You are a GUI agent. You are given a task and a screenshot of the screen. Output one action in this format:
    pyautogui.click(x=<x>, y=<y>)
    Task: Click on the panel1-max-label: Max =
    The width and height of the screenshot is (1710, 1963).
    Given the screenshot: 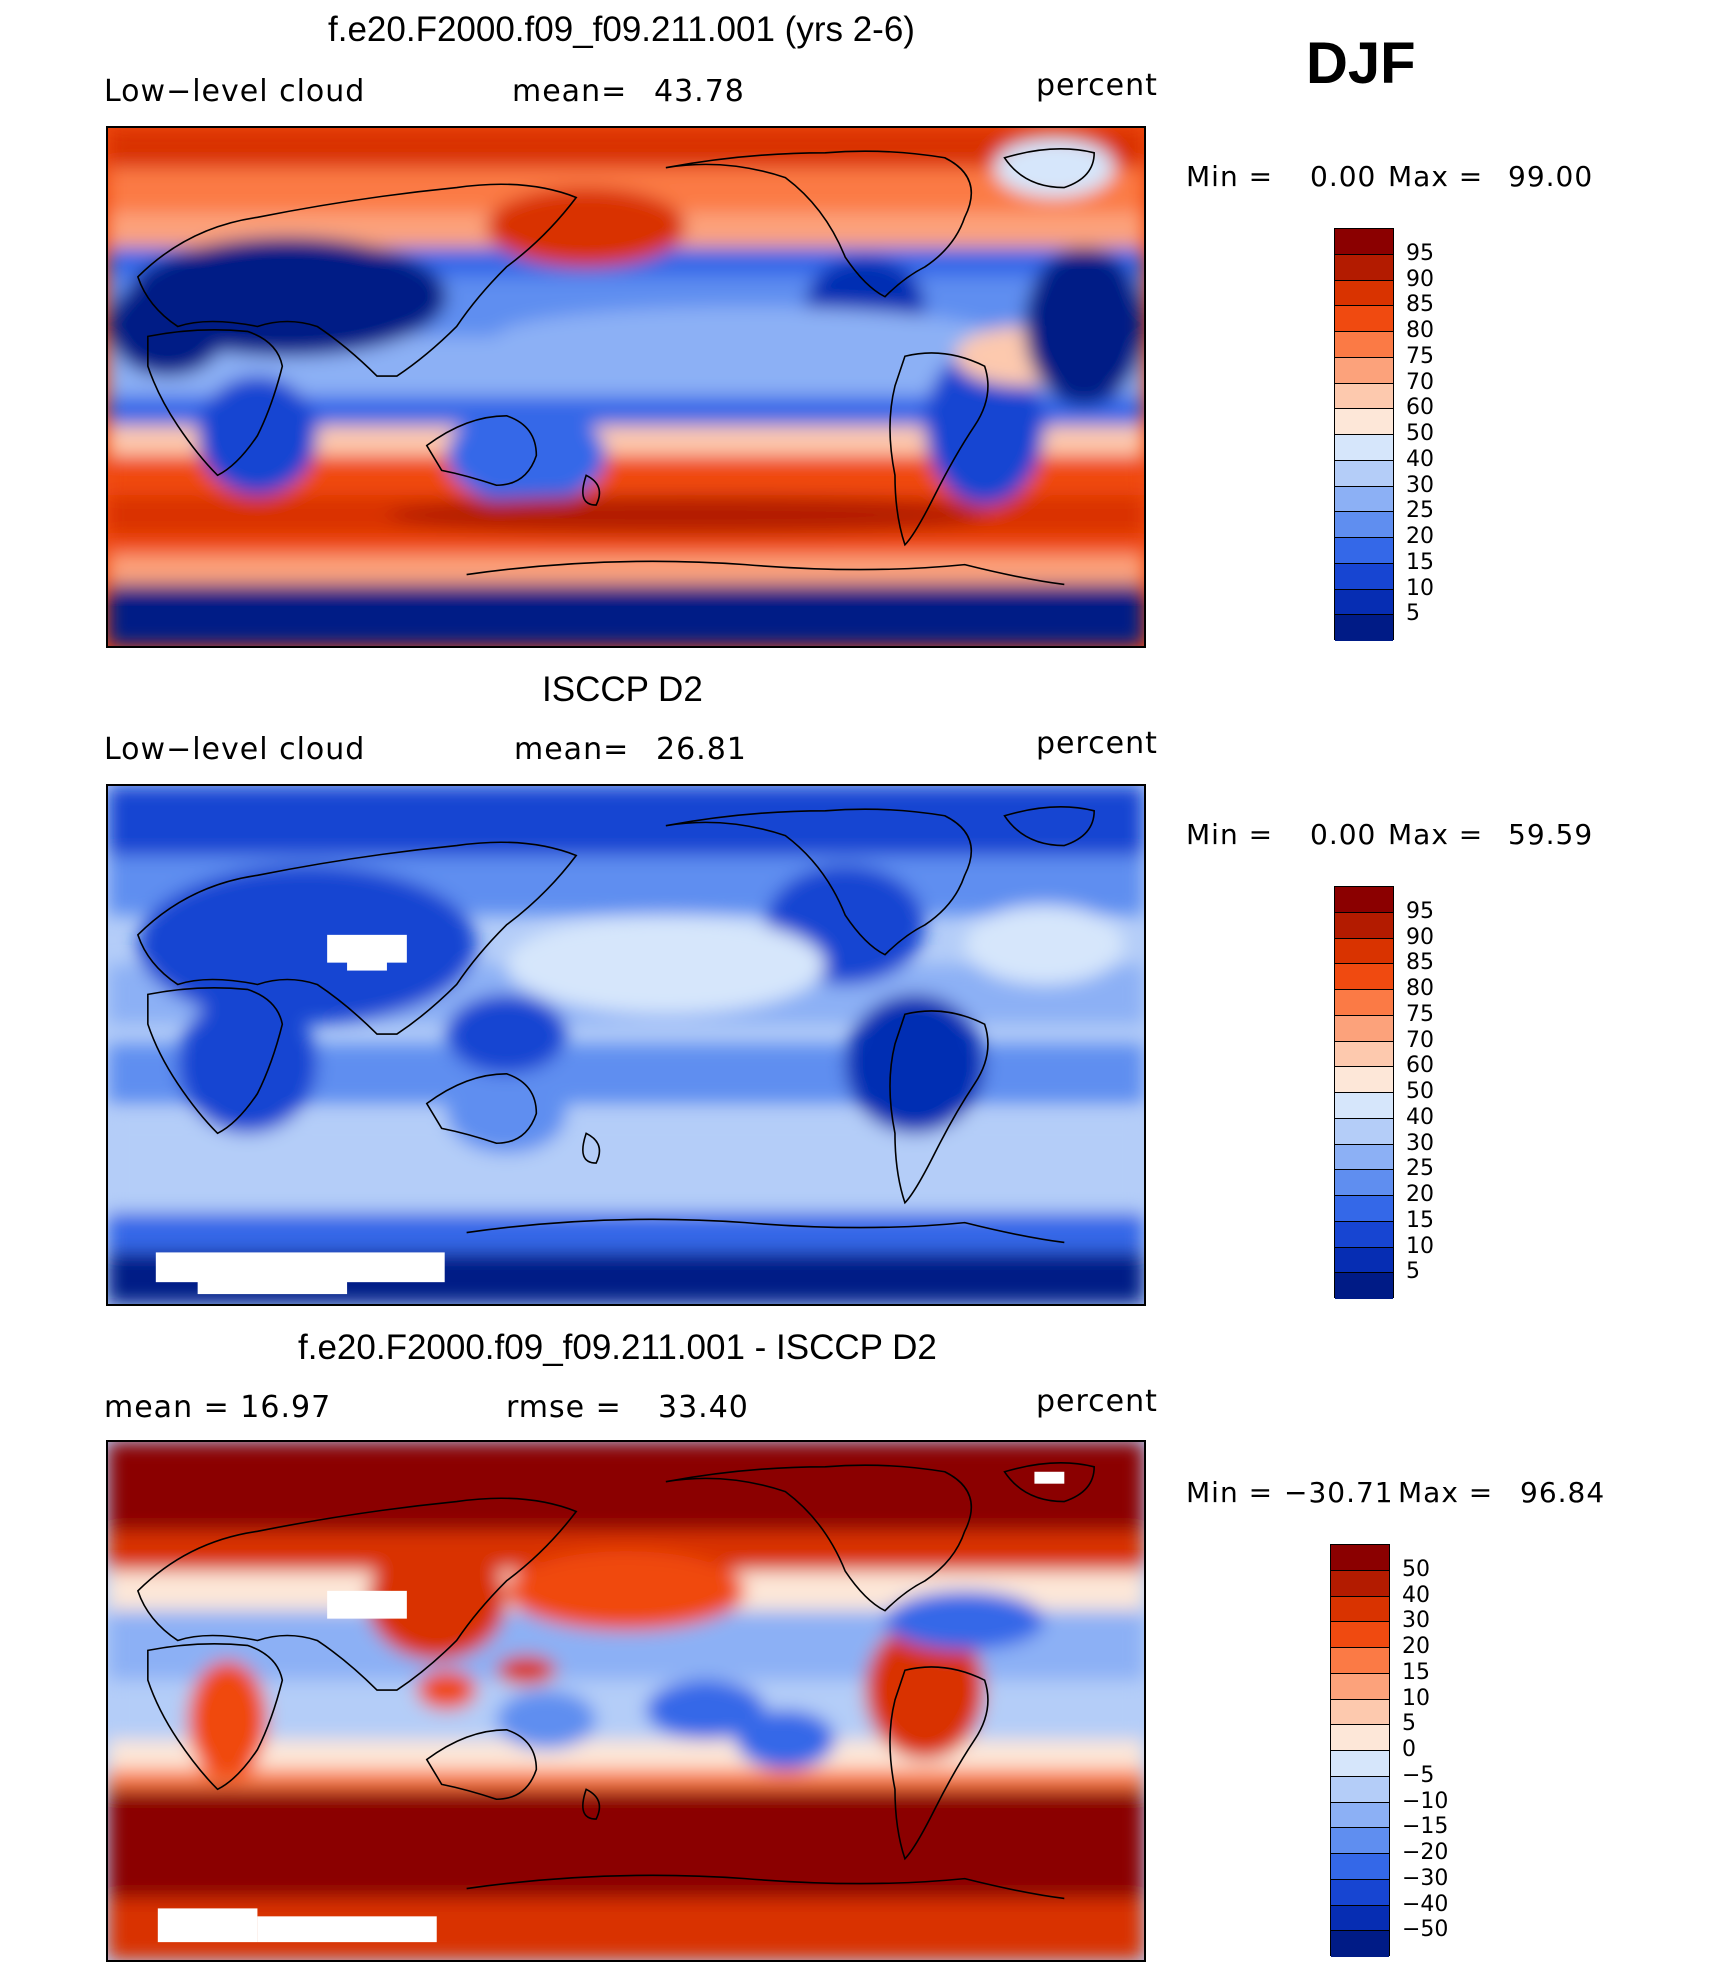 What is the action you would take?
    pyautogui.click(x=1436, y=176)
    